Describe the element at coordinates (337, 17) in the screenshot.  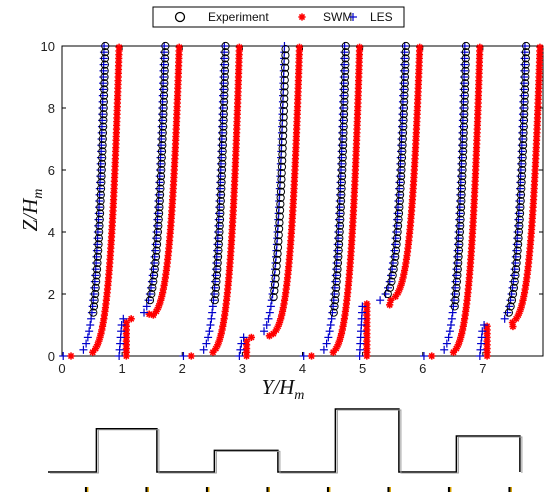
I see `legend-label-swm: SWM` at that location.